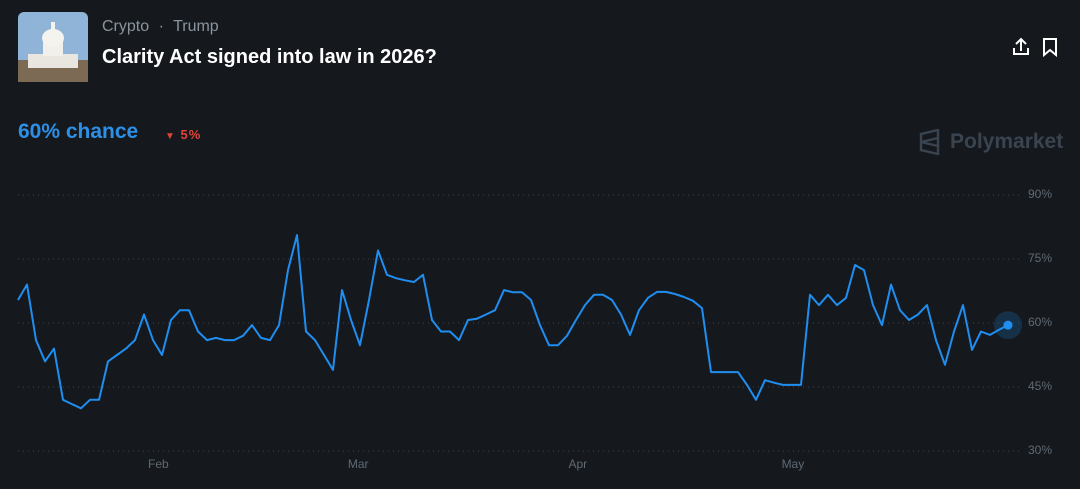 Image resolution: width=1080 pixels, height=489 pixels. I want to click on change: ▼ 5%, so click(183, 134).